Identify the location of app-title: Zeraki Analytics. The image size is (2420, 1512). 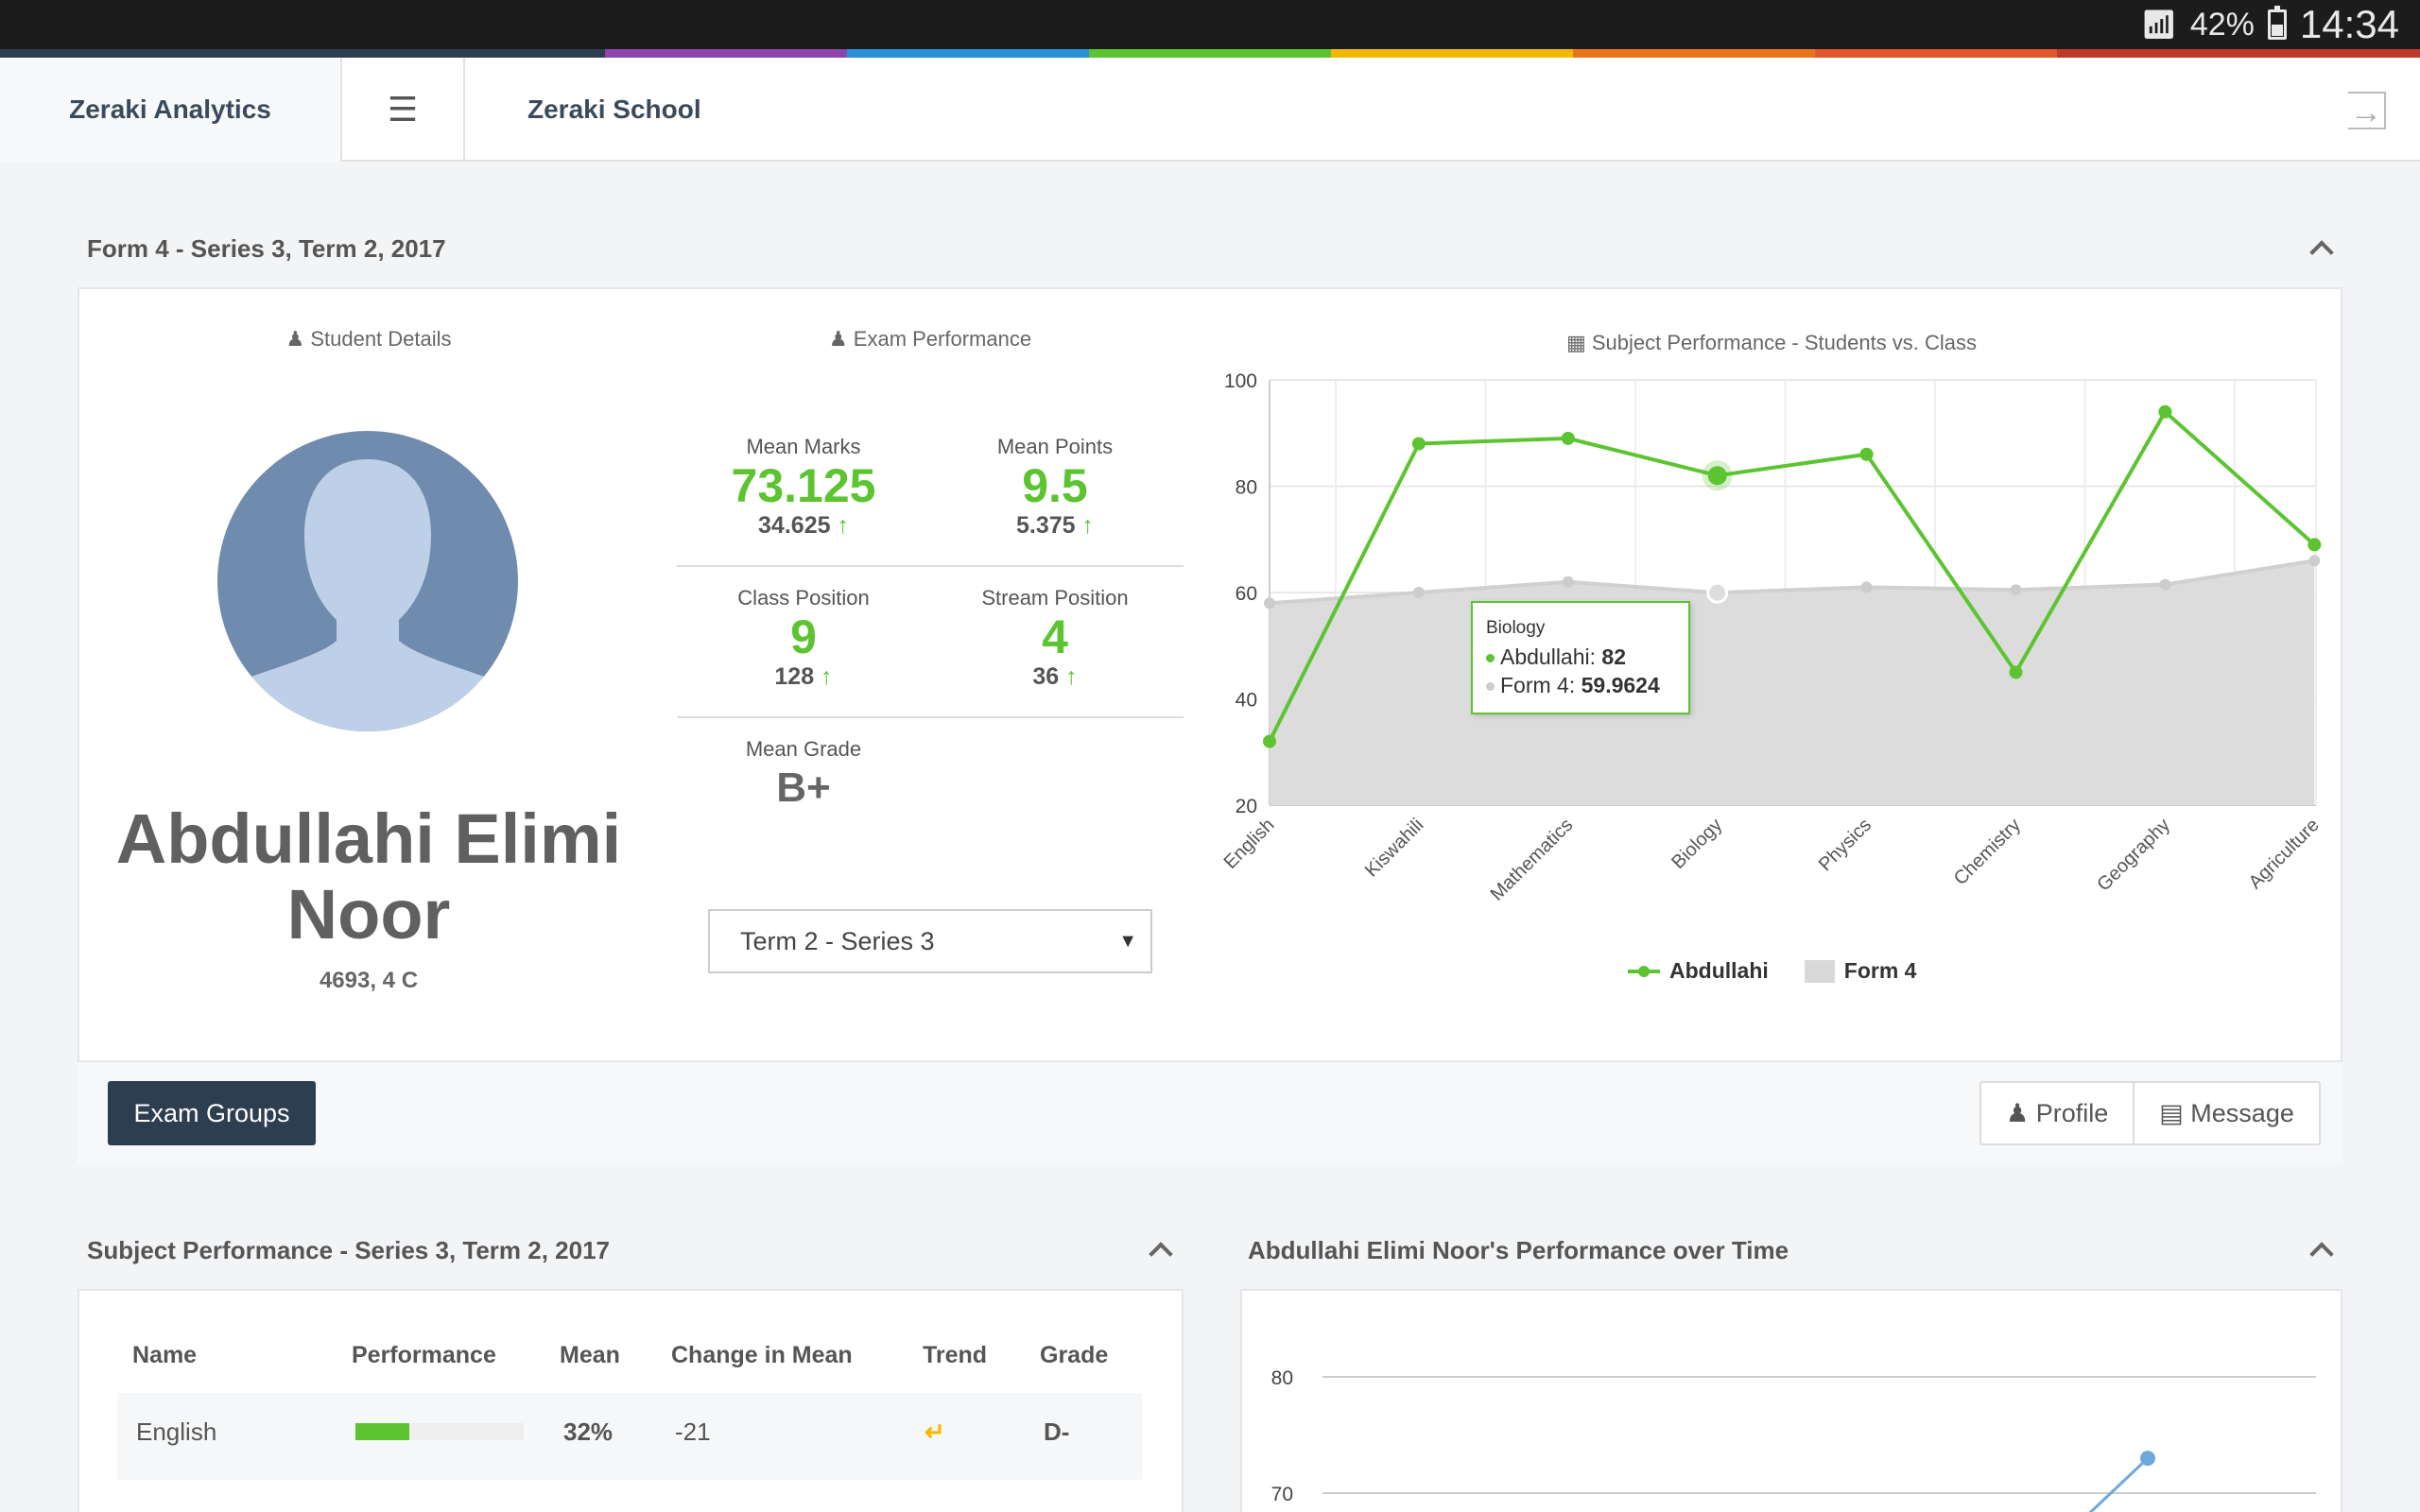
(171, 110).